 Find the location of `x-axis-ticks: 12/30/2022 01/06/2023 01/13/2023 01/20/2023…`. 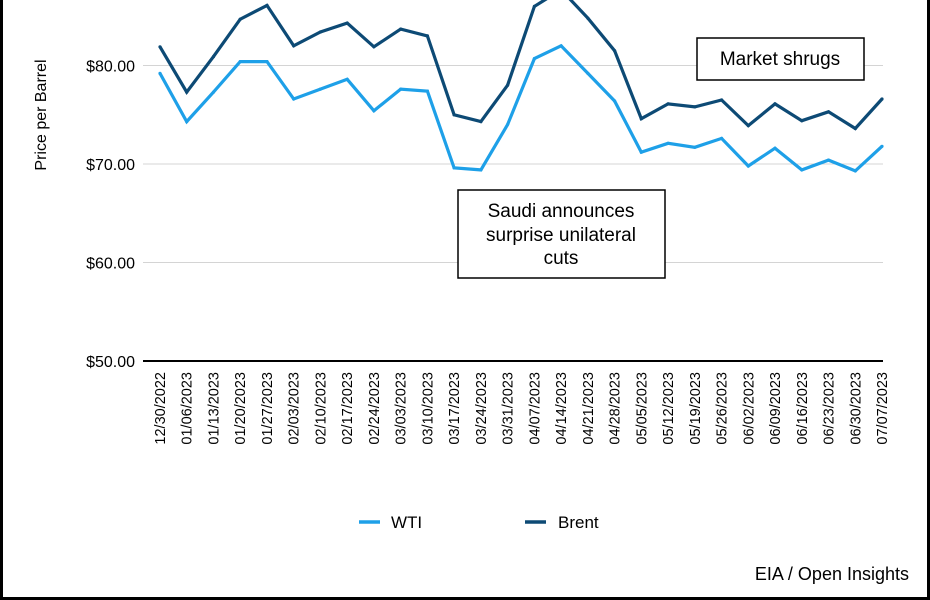

x-axis-ticks: 12/30/2022 01/06/2023 01/13/2023 01/20/2023… is located at coordinates (522, 408).